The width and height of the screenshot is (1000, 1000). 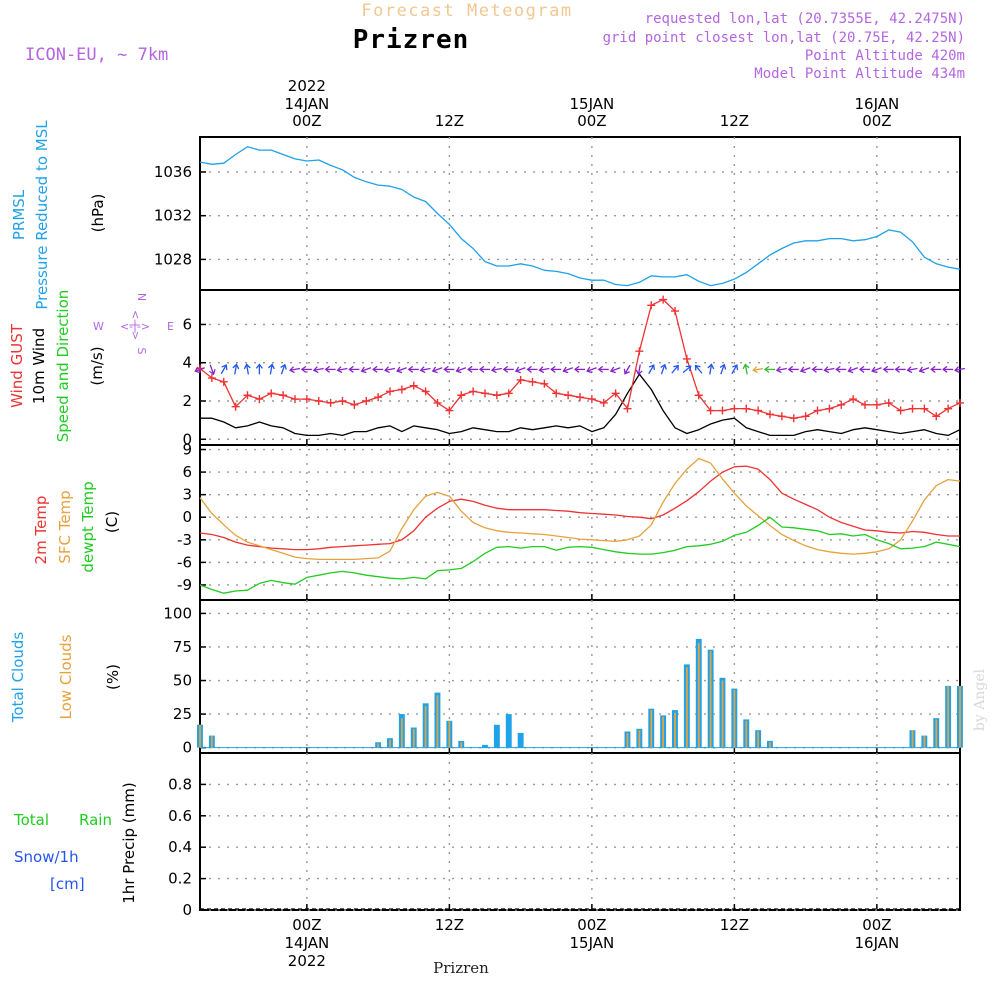 I want to click on wind-dir-label: Speed and Direction, so click(x=63, y=366).